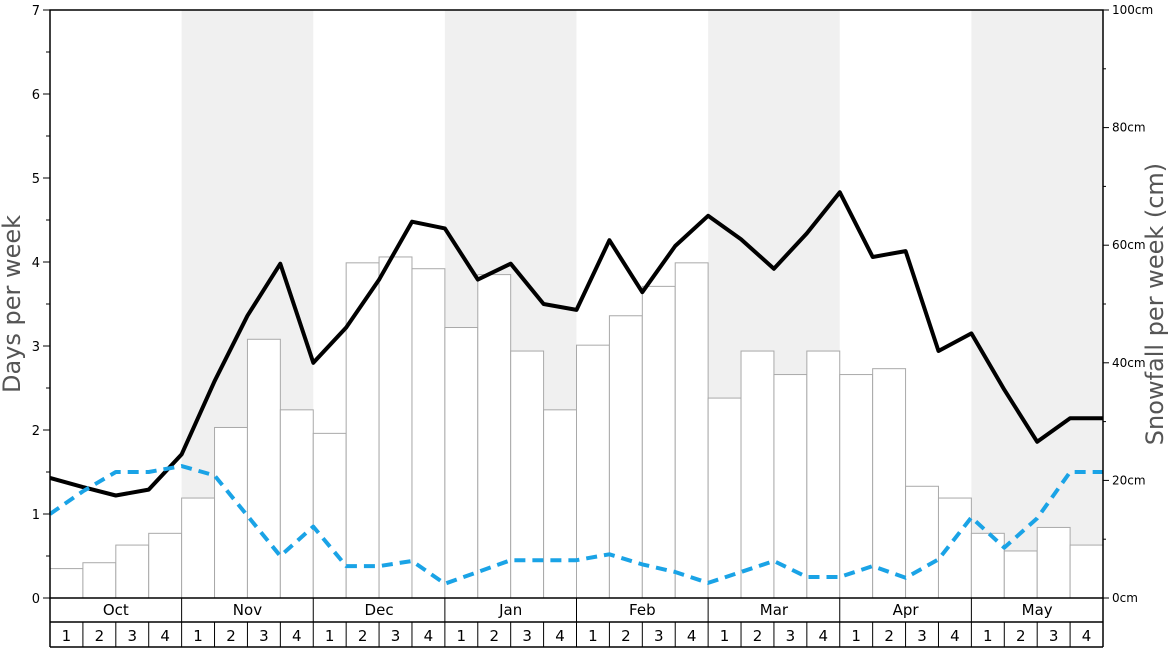  Describe the element at coordinates (1037, 304) in the screenshot. I see `month-band-may` at that location.